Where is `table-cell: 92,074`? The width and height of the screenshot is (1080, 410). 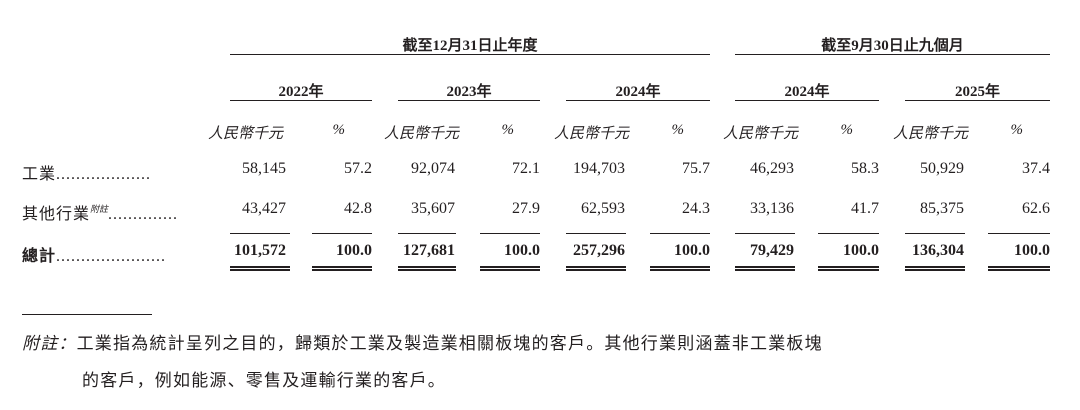
table-cell: 92,074 is located at coordinates (433, 168).